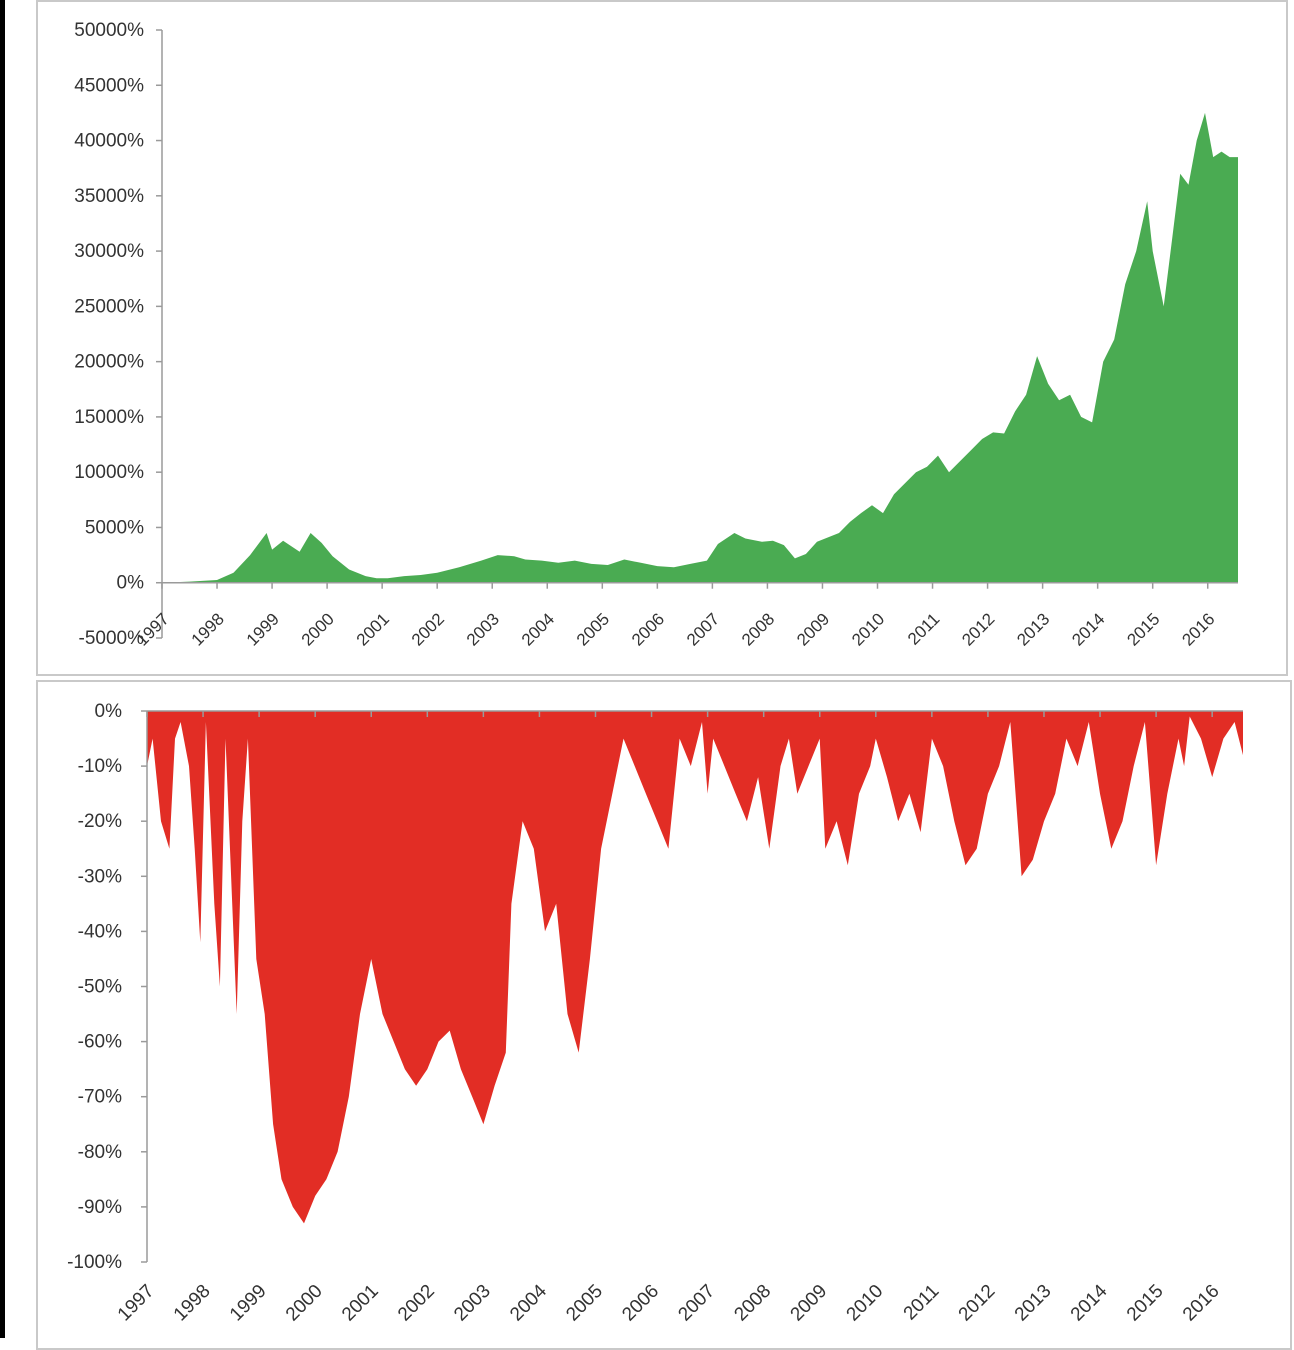  Describe the element at coordinates (94, 1262) in the screenshot. I see `bottom-y-tick-label: -100%` at that location.